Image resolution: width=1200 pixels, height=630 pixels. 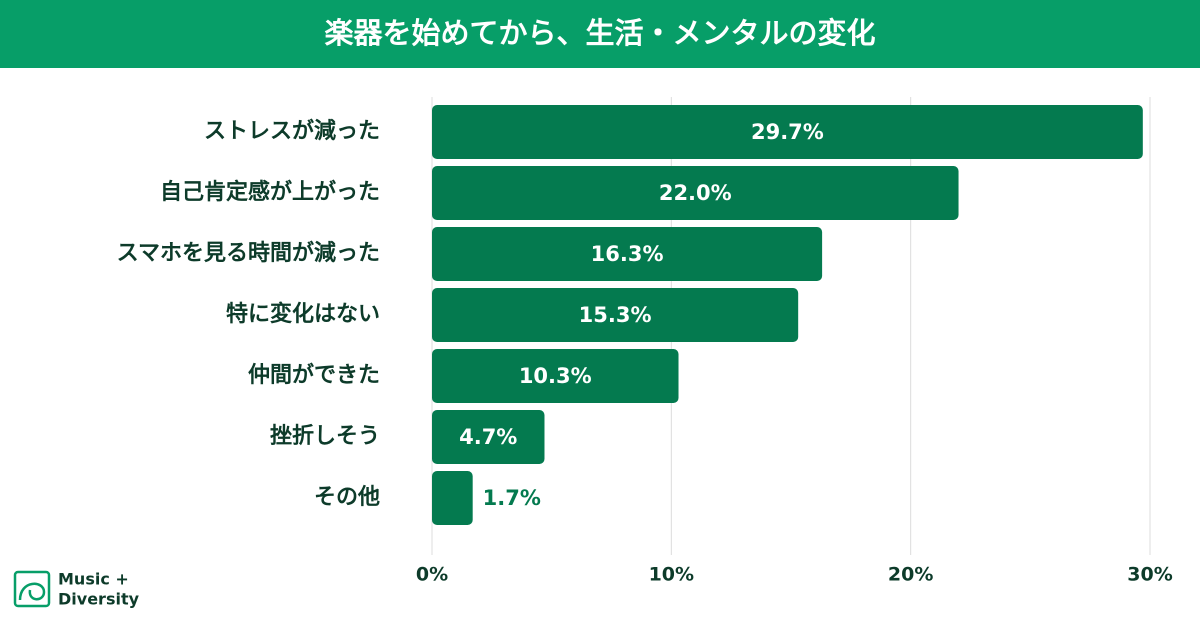 What do you see at coordinates (432, 575) in the screenshot?
I see `x-tick-label: 0%` at bounding box center [432, 575].